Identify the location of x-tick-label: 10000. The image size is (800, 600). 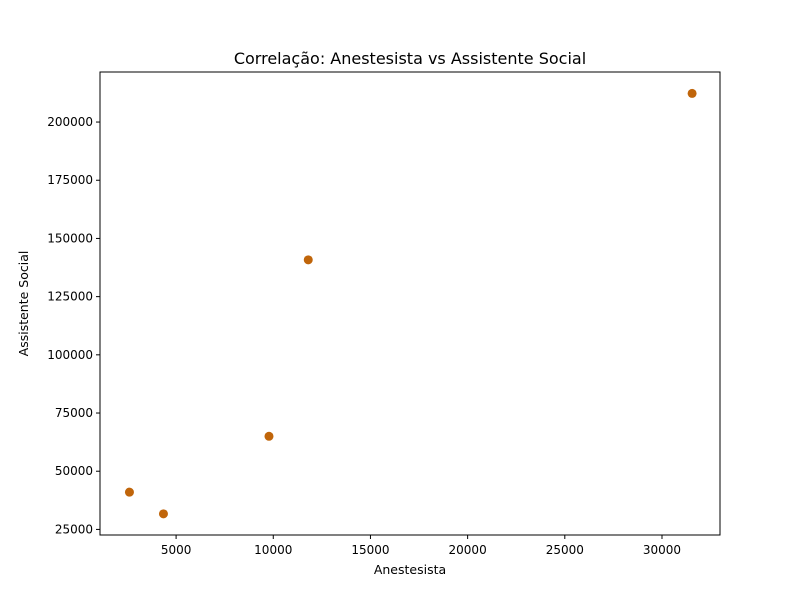
(273, 550).